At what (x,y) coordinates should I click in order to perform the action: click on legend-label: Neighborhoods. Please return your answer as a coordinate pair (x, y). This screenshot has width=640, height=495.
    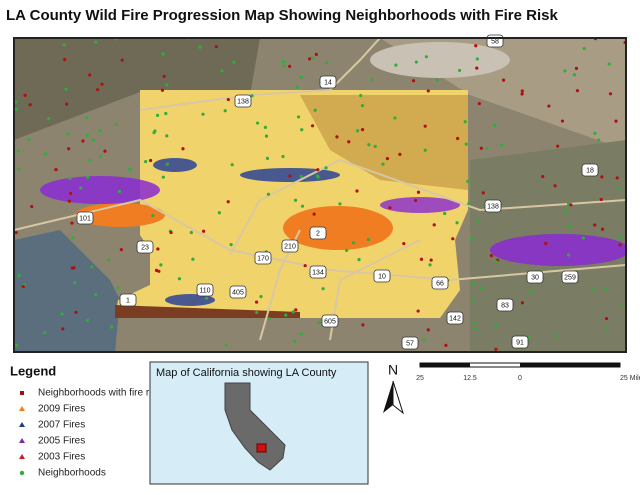
    Looking at the image, I should click on (72, 473).